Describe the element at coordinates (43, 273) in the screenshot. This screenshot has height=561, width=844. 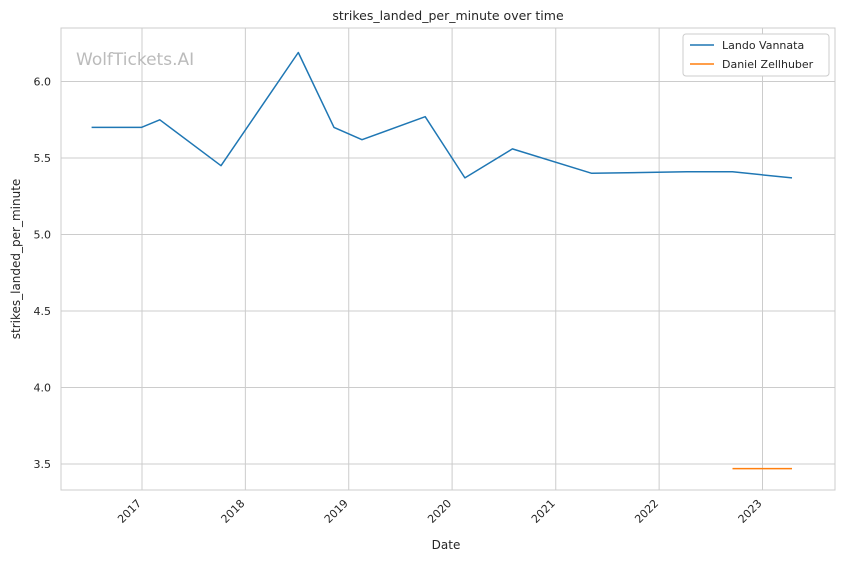
I see `y-tick-labels: 3.5 4.0 4.5 5.0 5.5 6.0` at that location.